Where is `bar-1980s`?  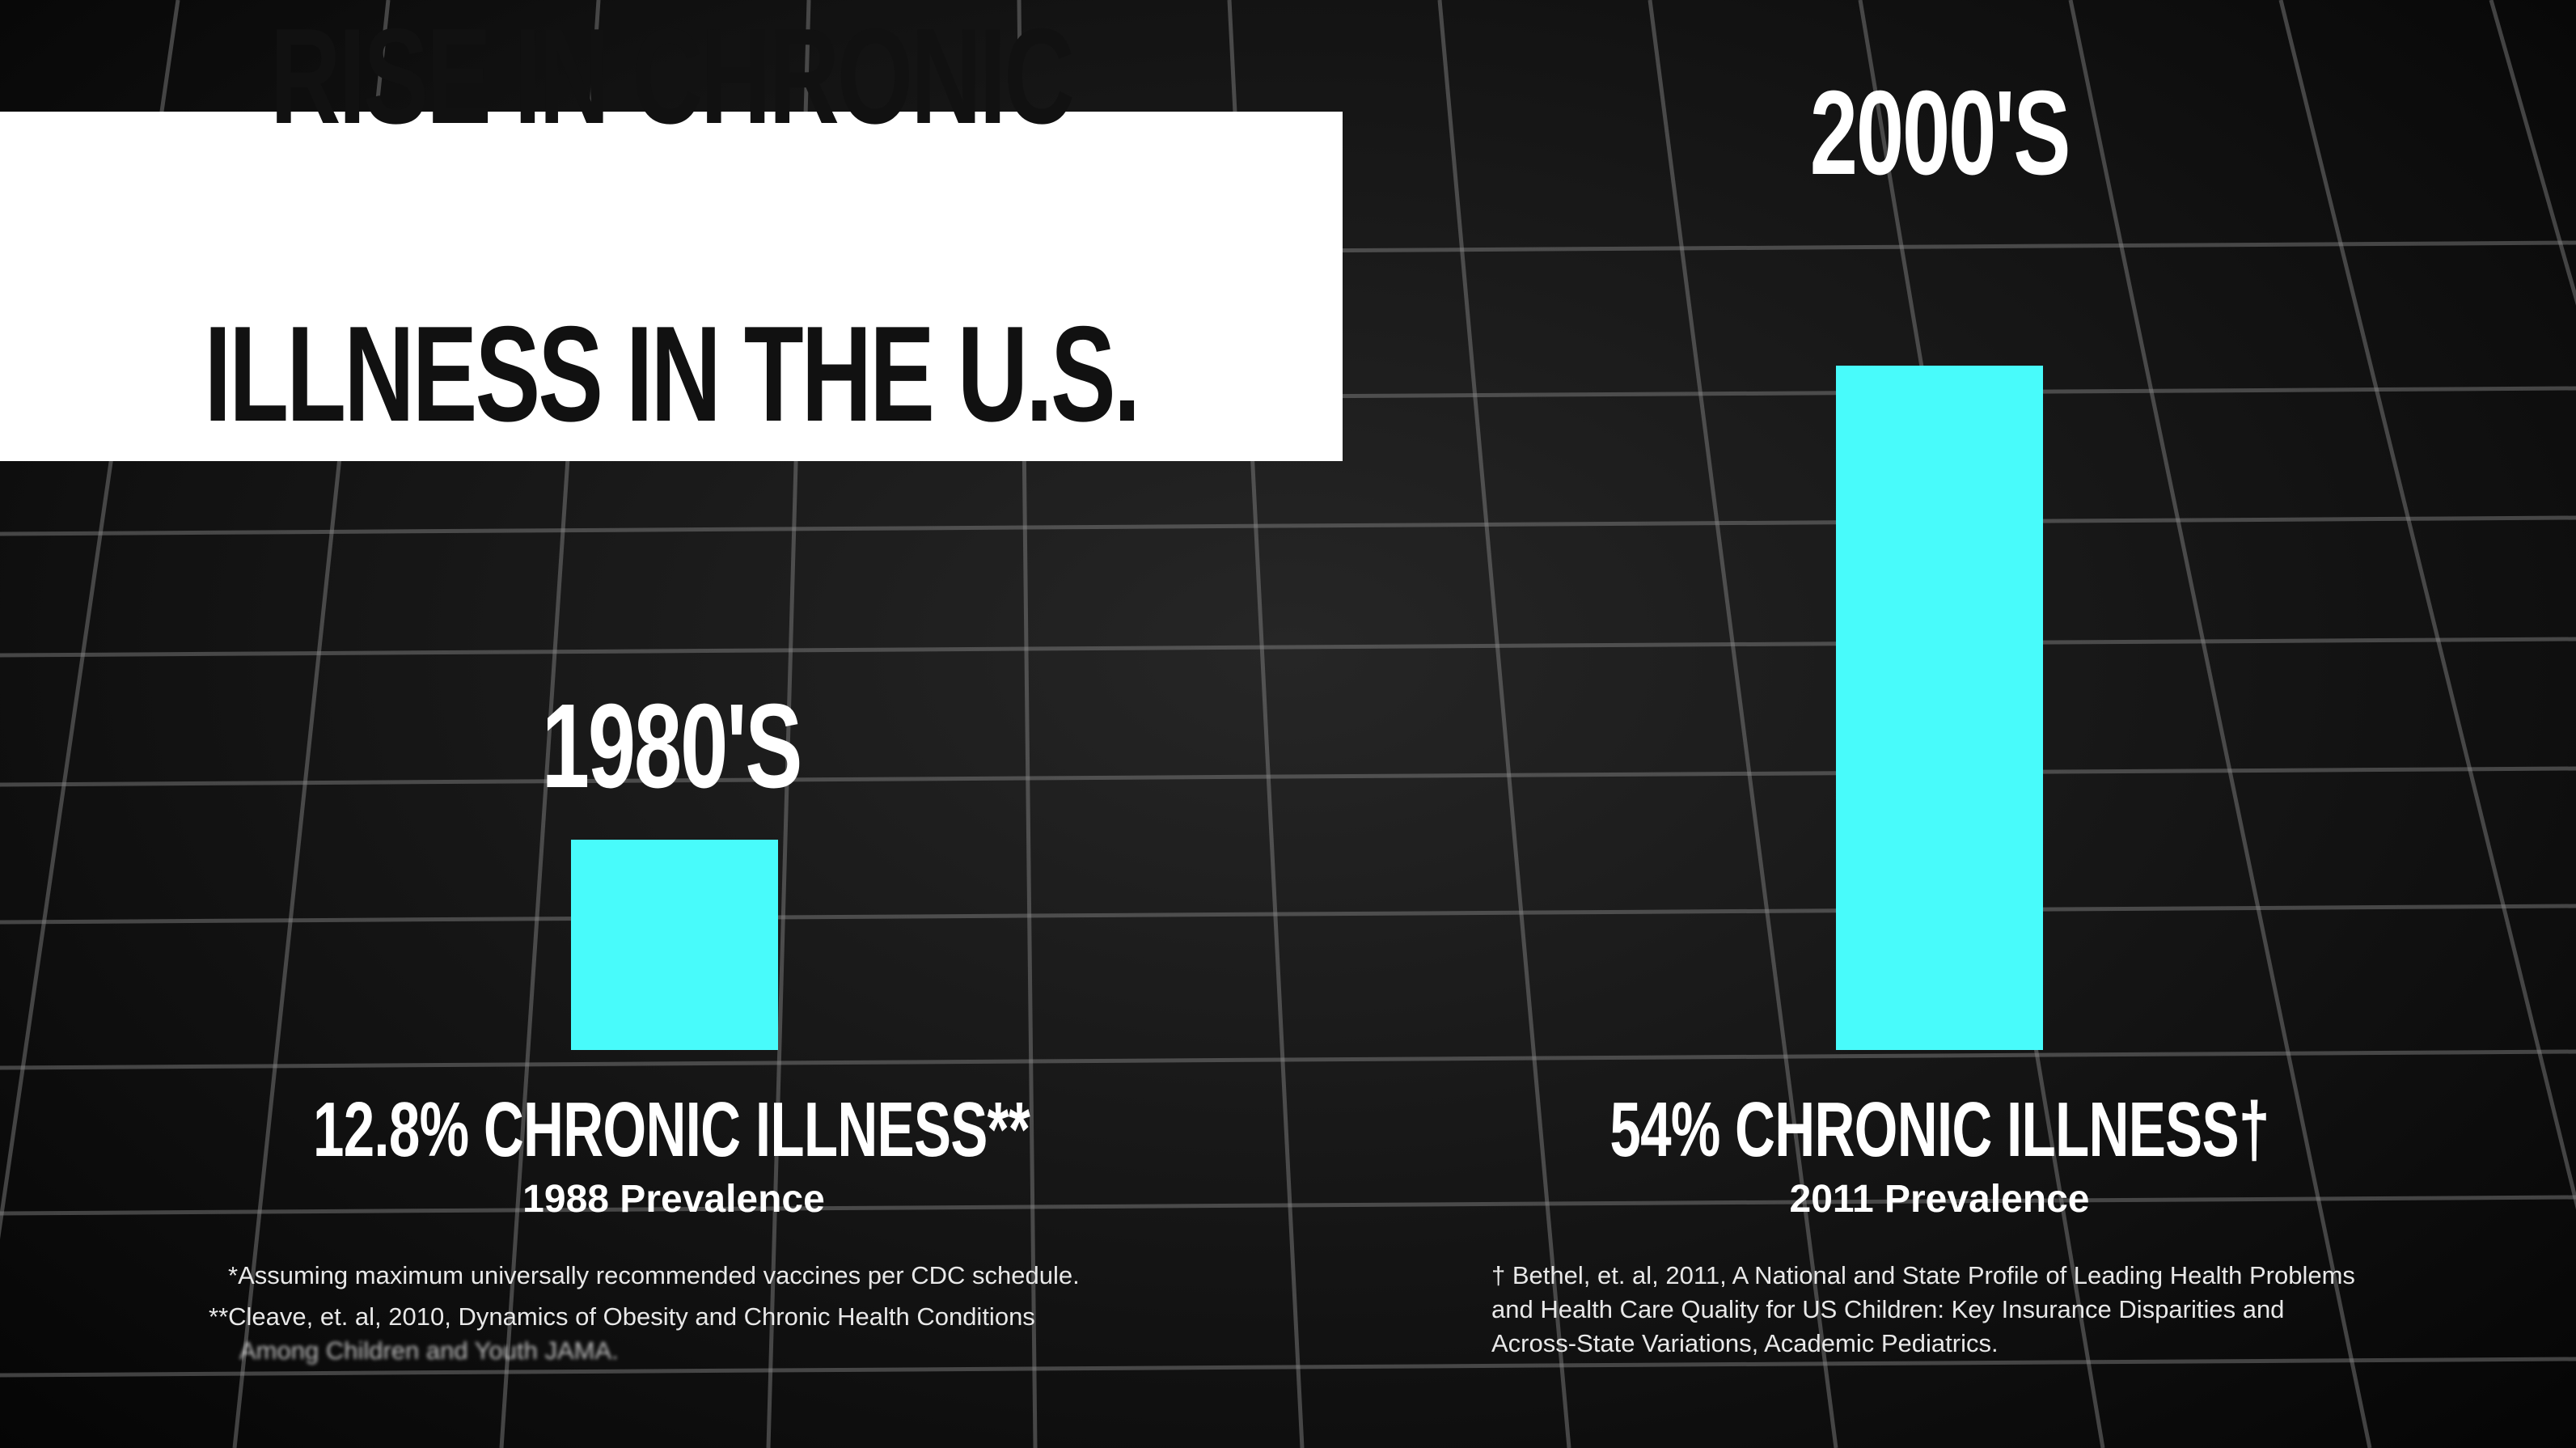 bar-1980s is located at coordinates (674, 945).